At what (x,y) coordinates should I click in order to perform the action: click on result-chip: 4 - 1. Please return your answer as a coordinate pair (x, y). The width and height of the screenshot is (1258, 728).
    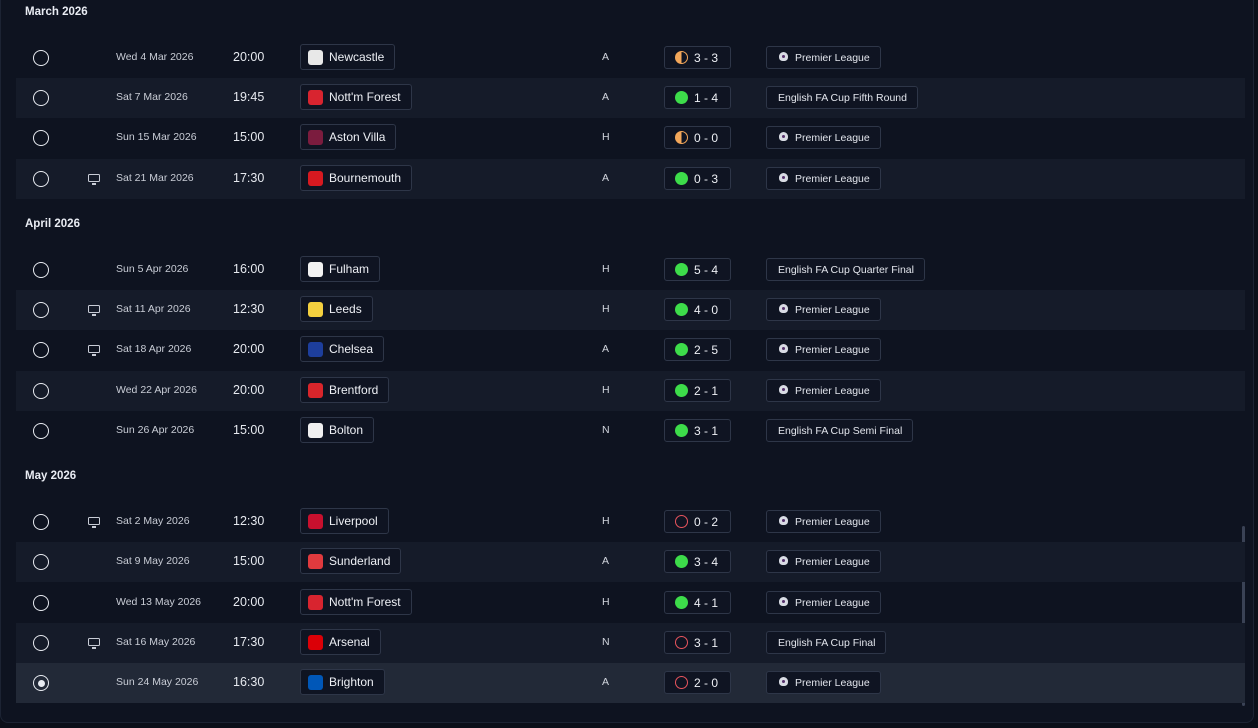
    Looking at the image, I should click on (697, 602).